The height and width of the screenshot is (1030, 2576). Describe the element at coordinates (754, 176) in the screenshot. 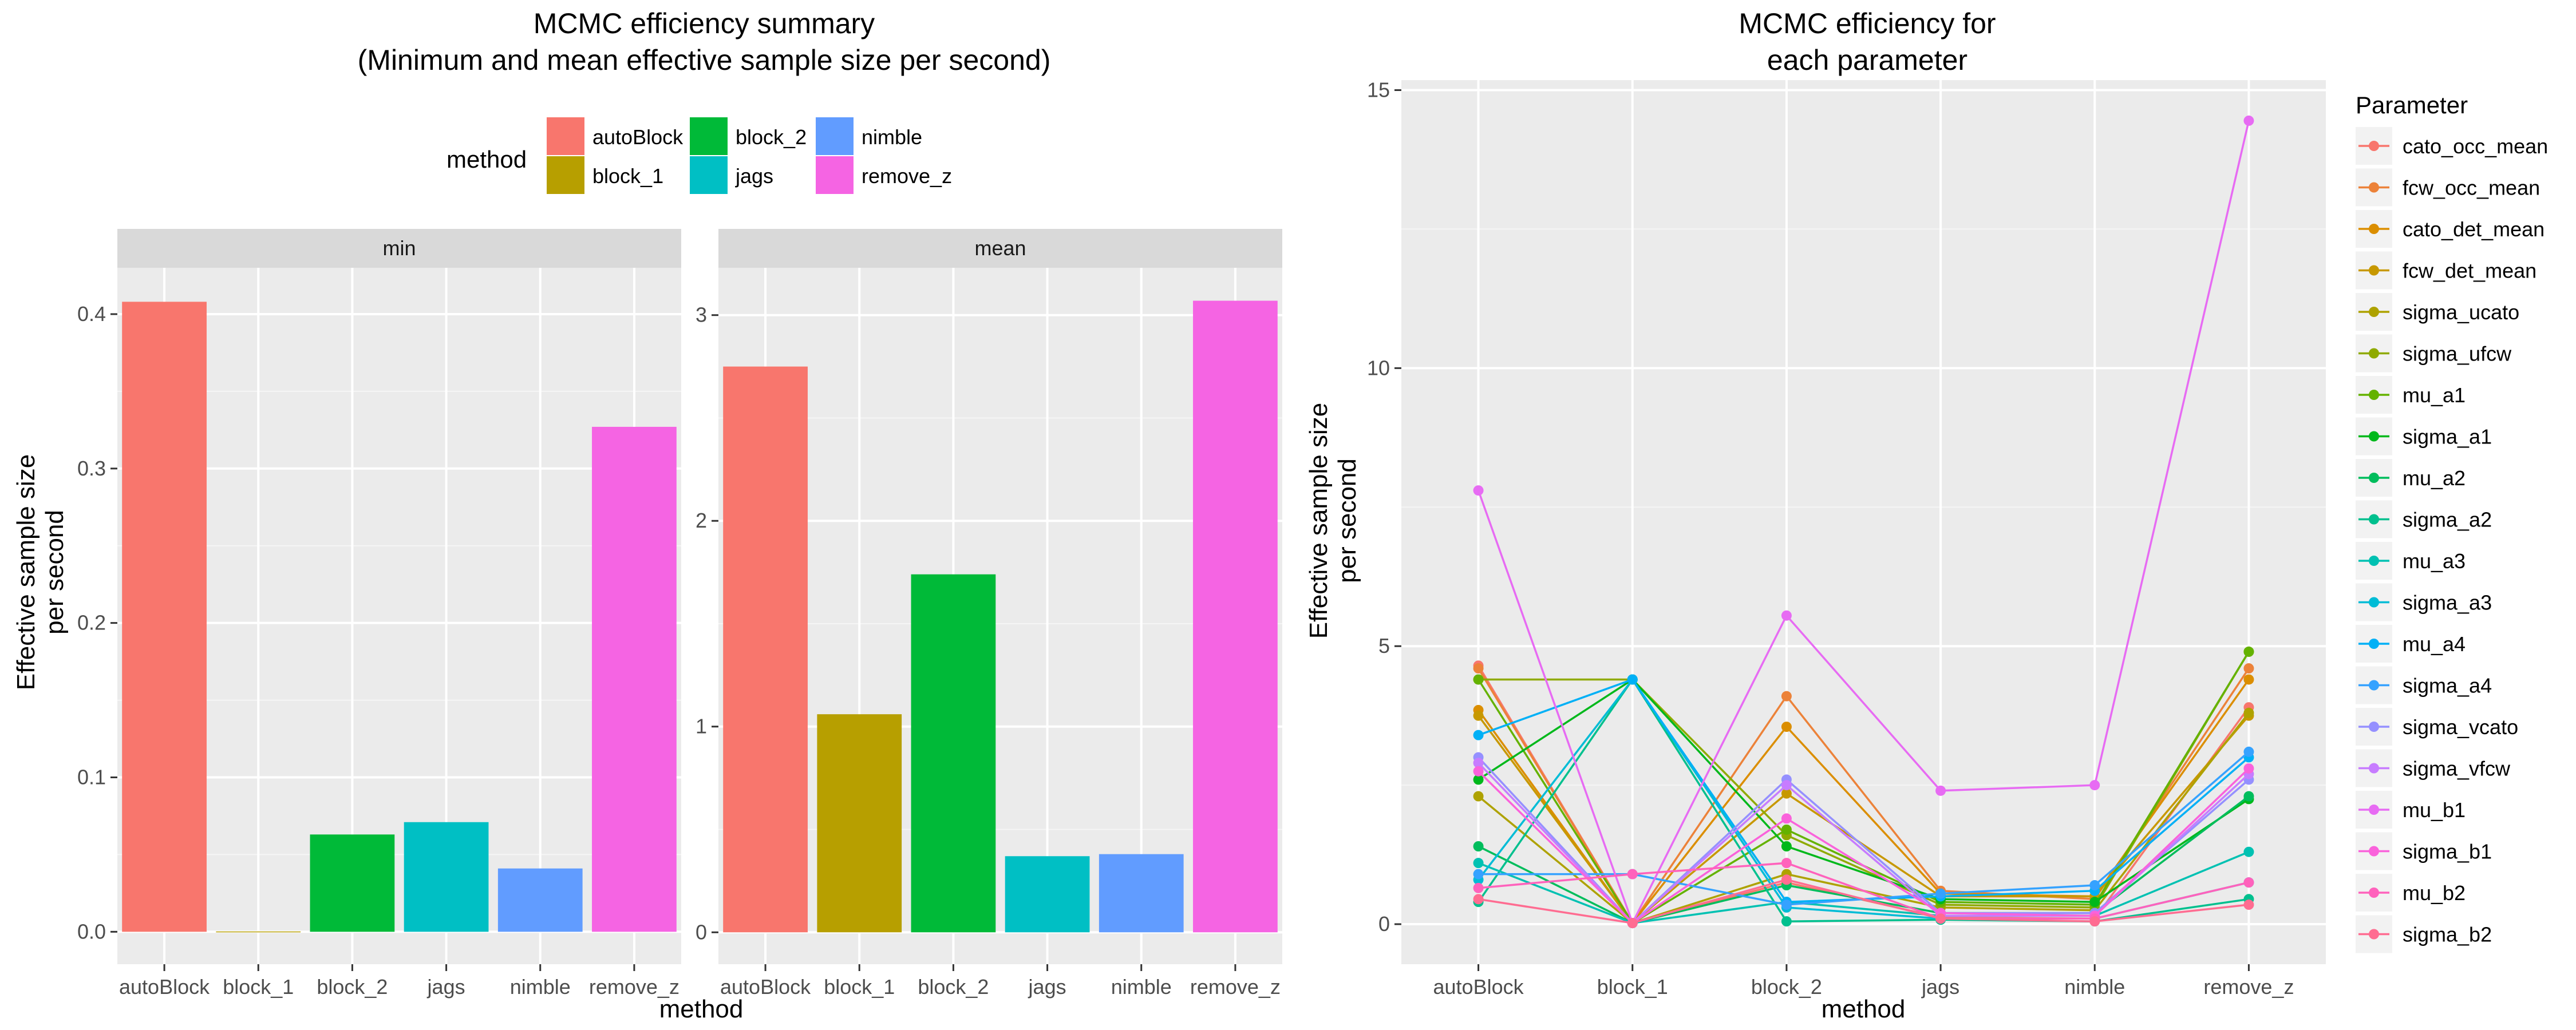

I see `legend-label-jags: jags` at that location.